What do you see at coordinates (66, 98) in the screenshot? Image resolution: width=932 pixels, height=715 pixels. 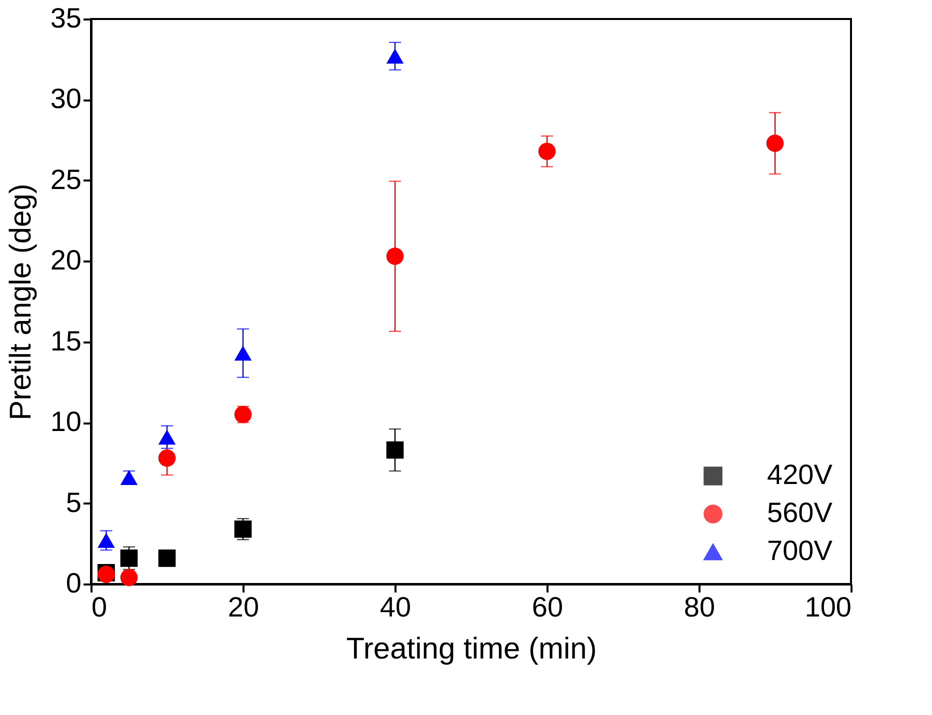 I see `y-tick-label: 30` at bounding box center [66, 98].